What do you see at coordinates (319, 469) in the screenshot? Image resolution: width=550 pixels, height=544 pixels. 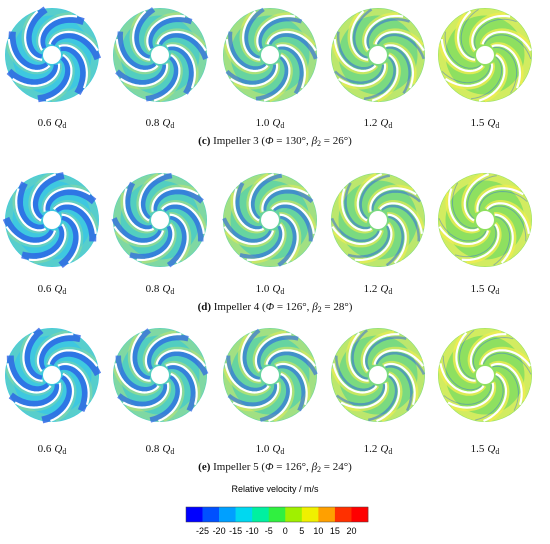 I see `caption-part: 2` at bounding box center [319, 469].